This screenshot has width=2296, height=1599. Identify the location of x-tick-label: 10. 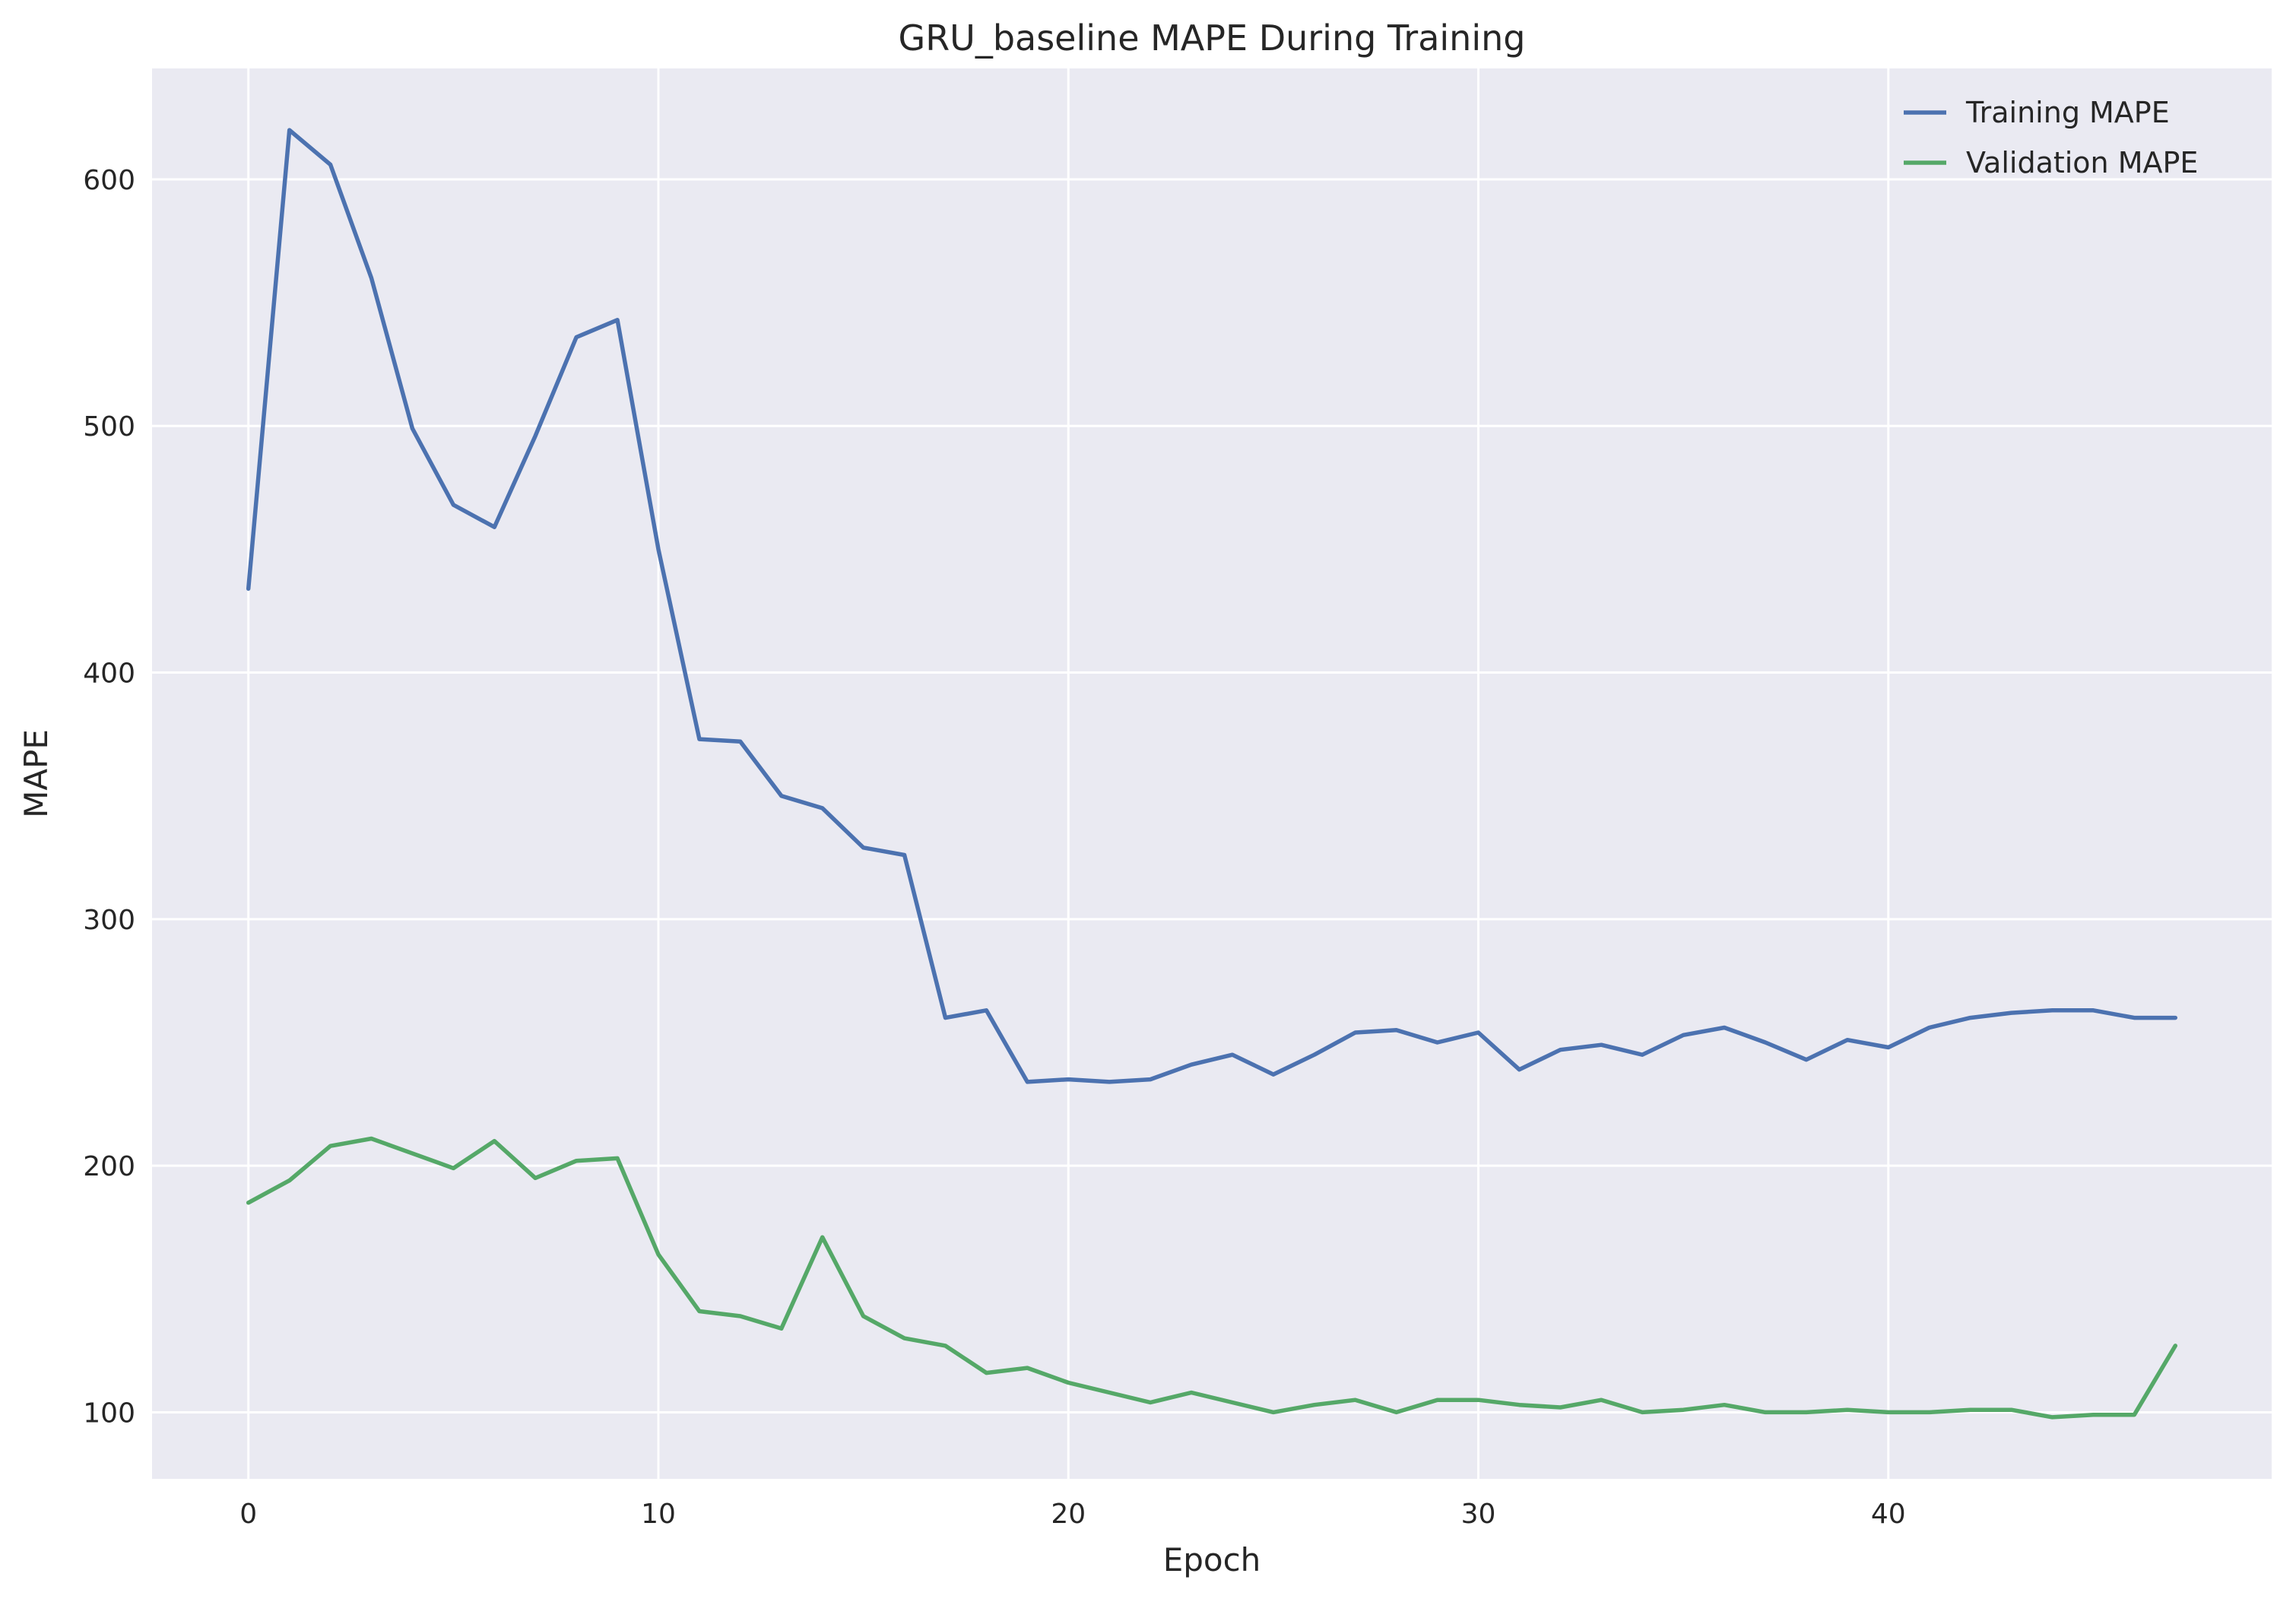
(658, 1514).